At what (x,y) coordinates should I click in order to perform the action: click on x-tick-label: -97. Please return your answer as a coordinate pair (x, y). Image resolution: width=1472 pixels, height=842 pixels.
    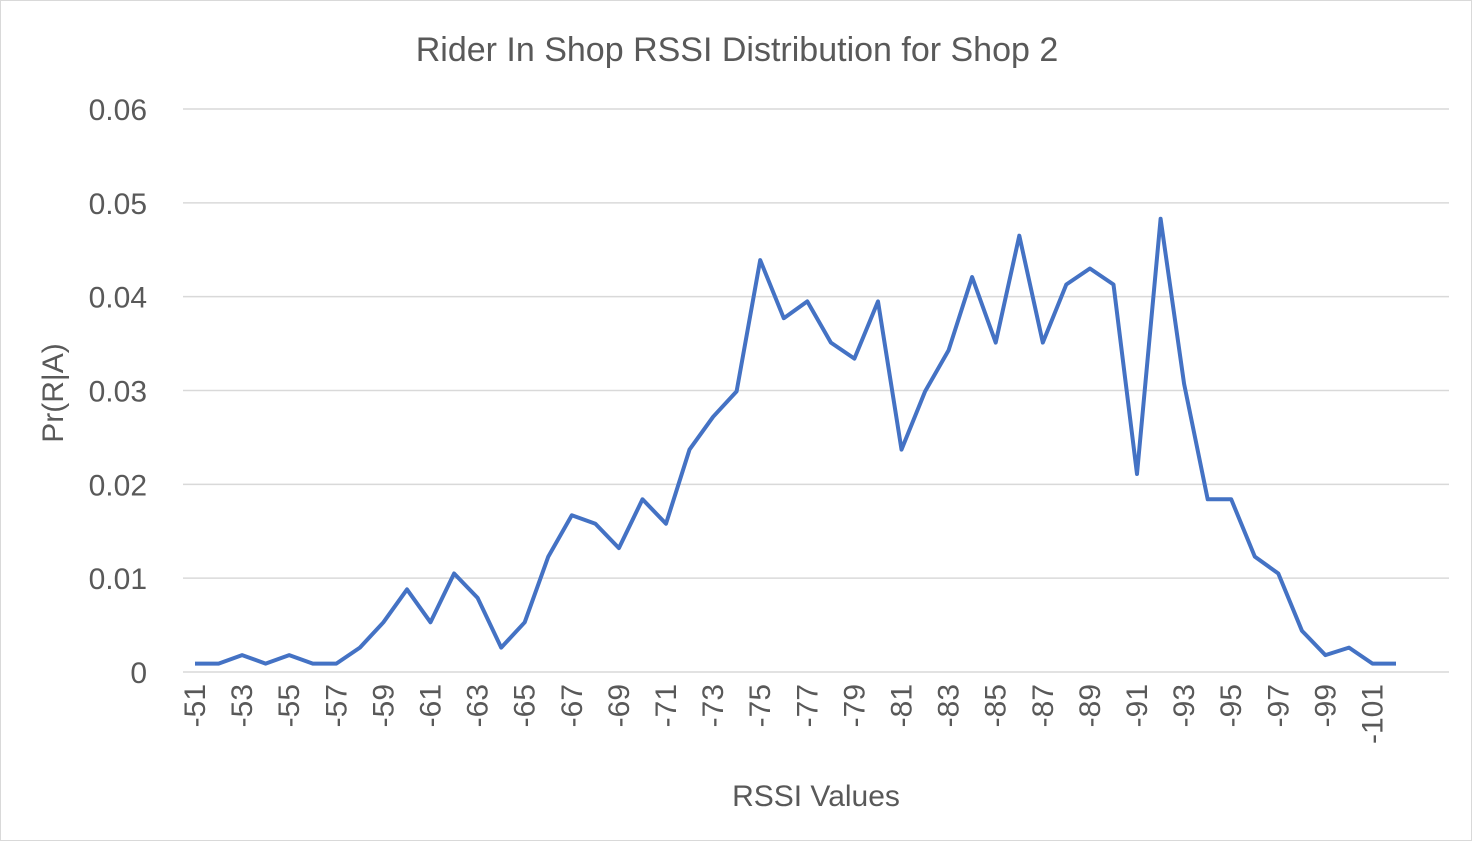
    Looking at the image, I should click on (1278, 705).